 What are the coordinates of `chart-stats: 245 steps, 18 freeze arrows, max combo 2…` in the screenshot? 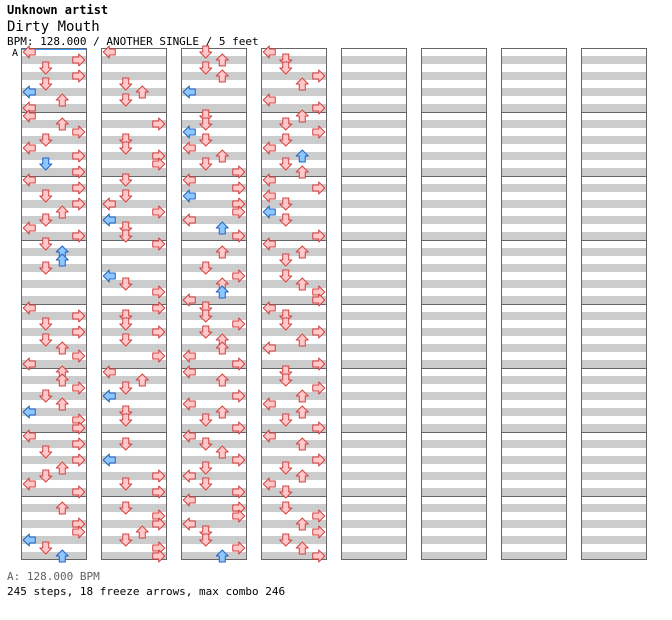 It's located at (146, 591).